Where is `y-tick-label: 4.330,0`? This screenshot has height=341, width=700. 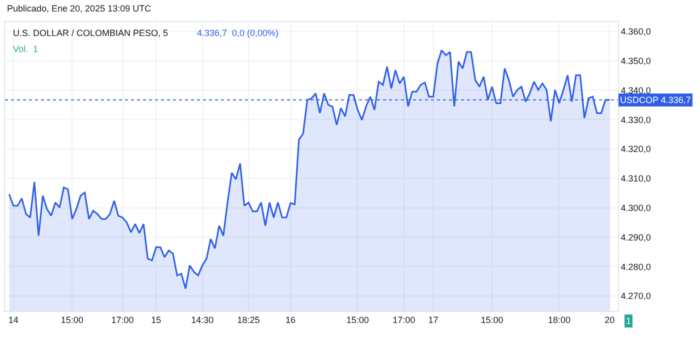 y-tick-label: 4.330,0 is located at coordinates (635, 119).